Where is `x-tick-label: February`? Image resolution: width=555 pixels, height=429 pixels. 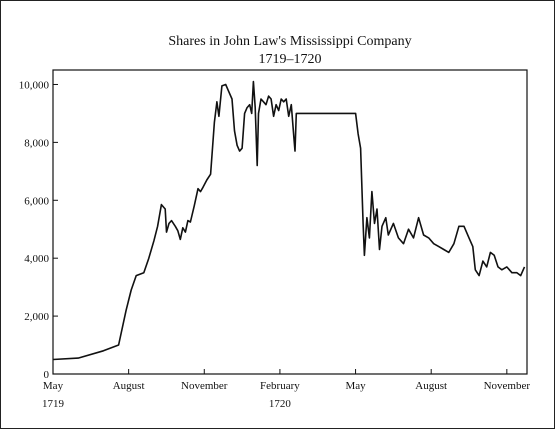
x-tick-label: February is located at coordinates (280, 386).